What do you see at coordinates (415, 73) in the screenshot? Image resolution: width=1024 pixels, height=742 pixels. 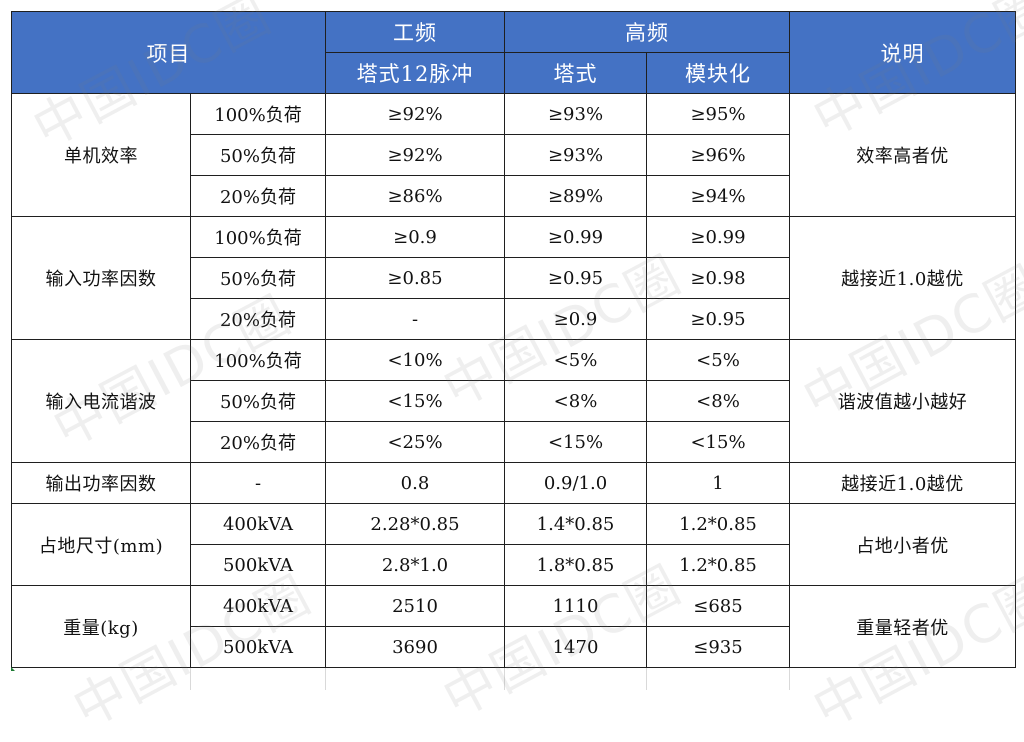 I see `header-tower-12-pulse: 塔式12脉冲` at bounding box center [415, 73].